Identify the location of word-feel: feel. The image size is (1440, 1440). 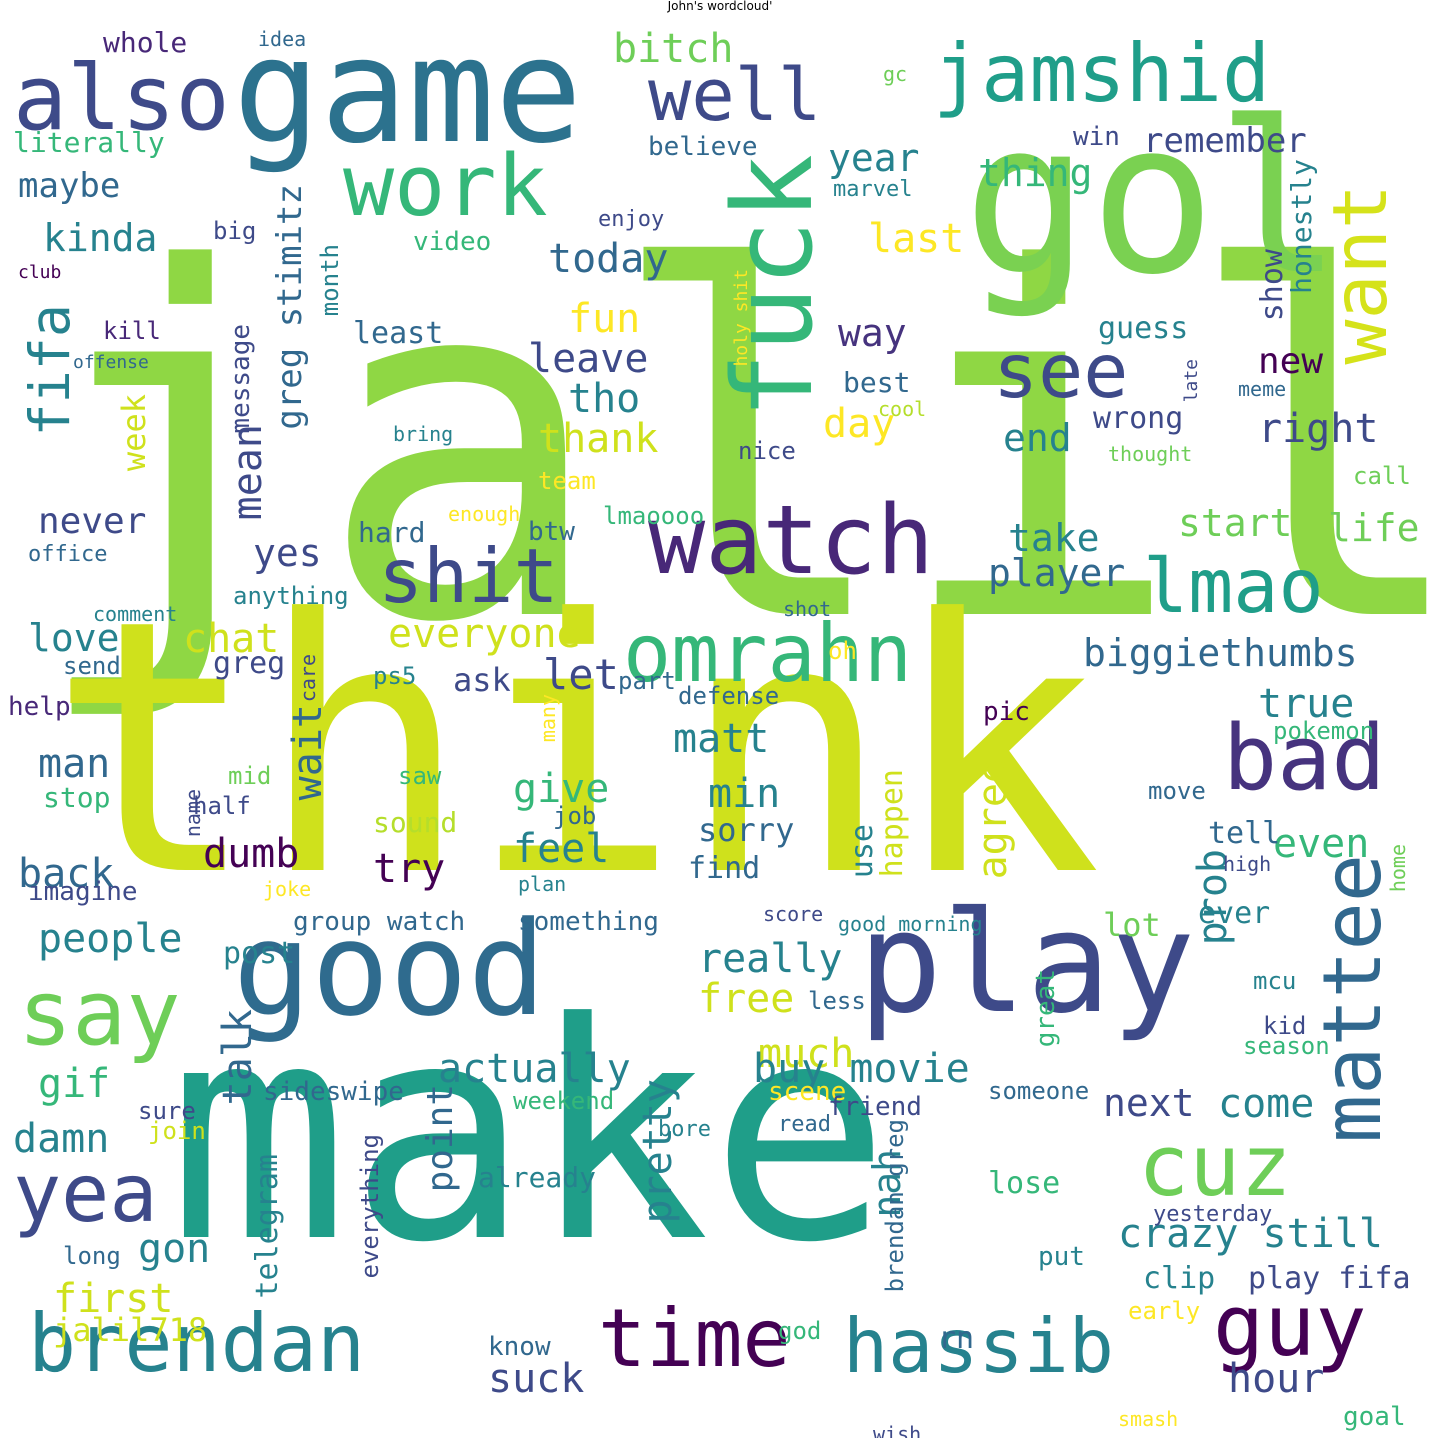
(561, 849).